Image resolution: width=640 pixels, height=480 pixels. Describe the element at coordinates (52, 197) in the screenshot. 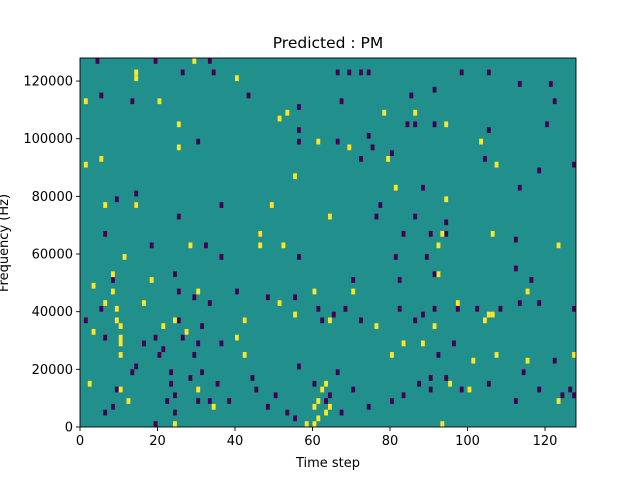

I see `y-tick-label: 80000` at that location.